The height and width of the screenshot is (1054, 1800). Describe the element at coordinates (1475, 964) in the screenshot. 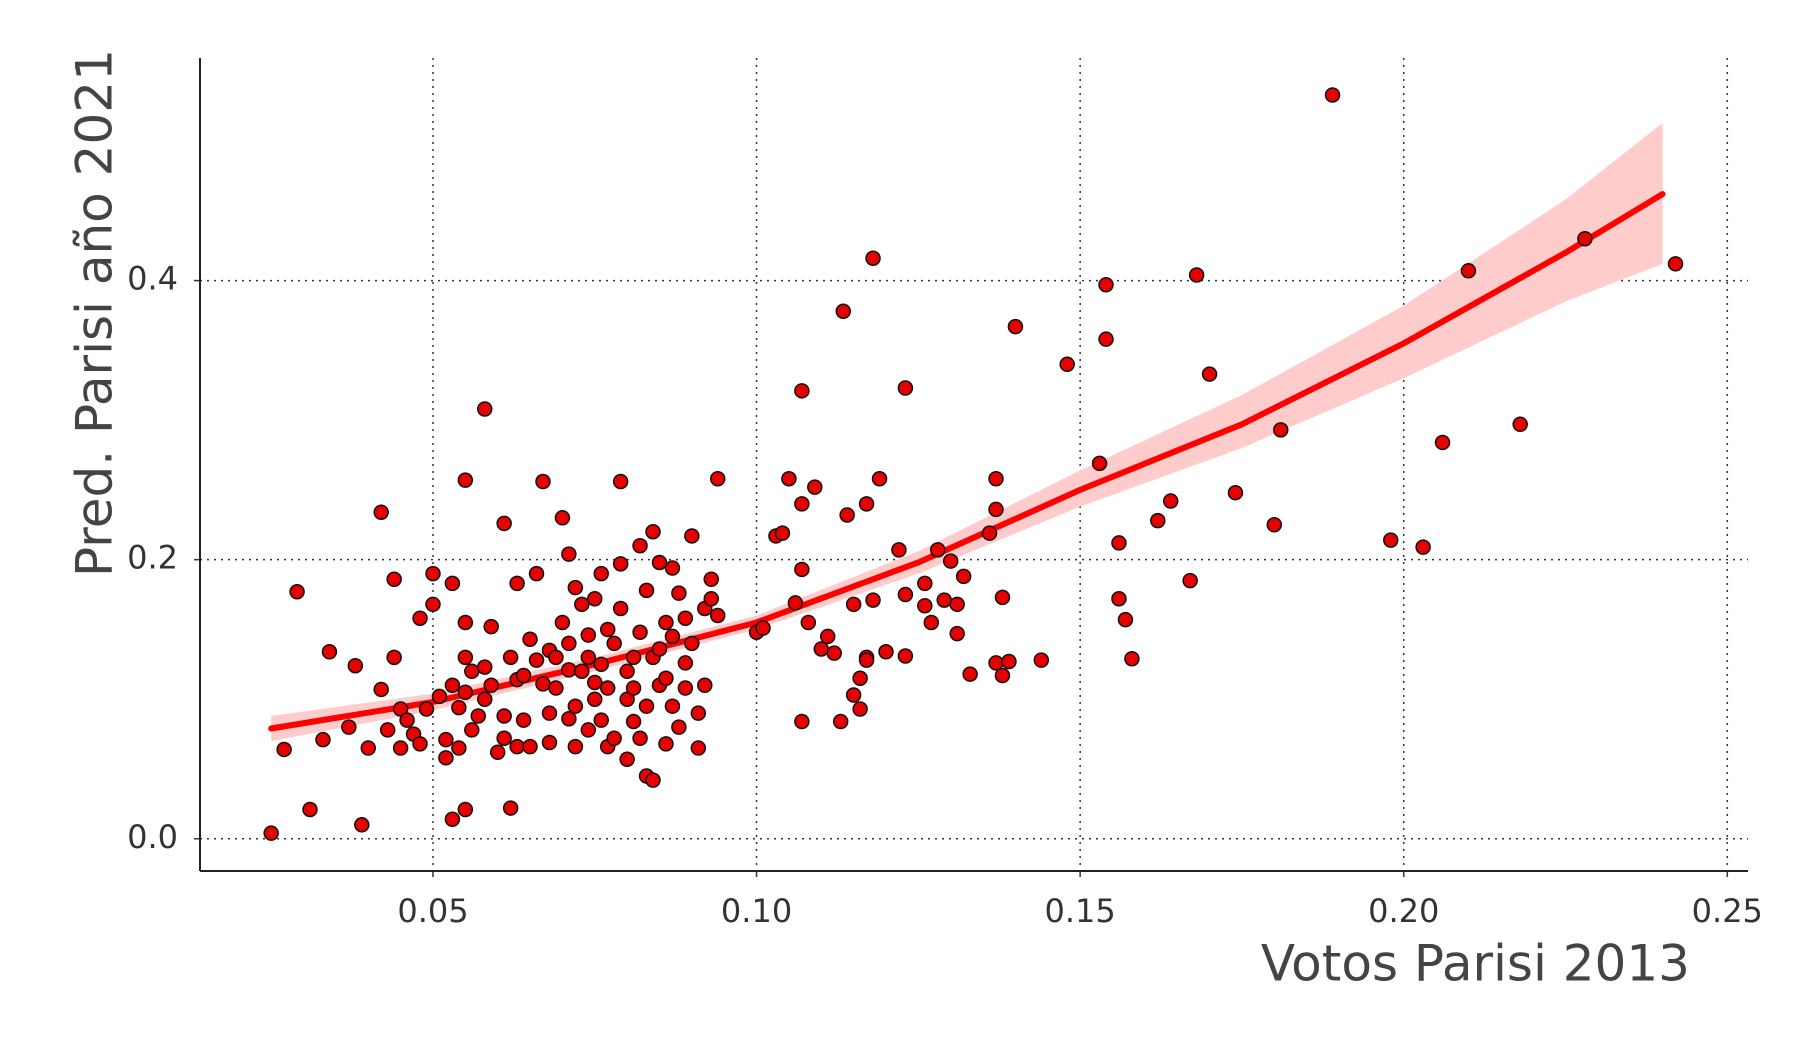

I see `x-axis-title: Votos Parisi 2013` at that location.